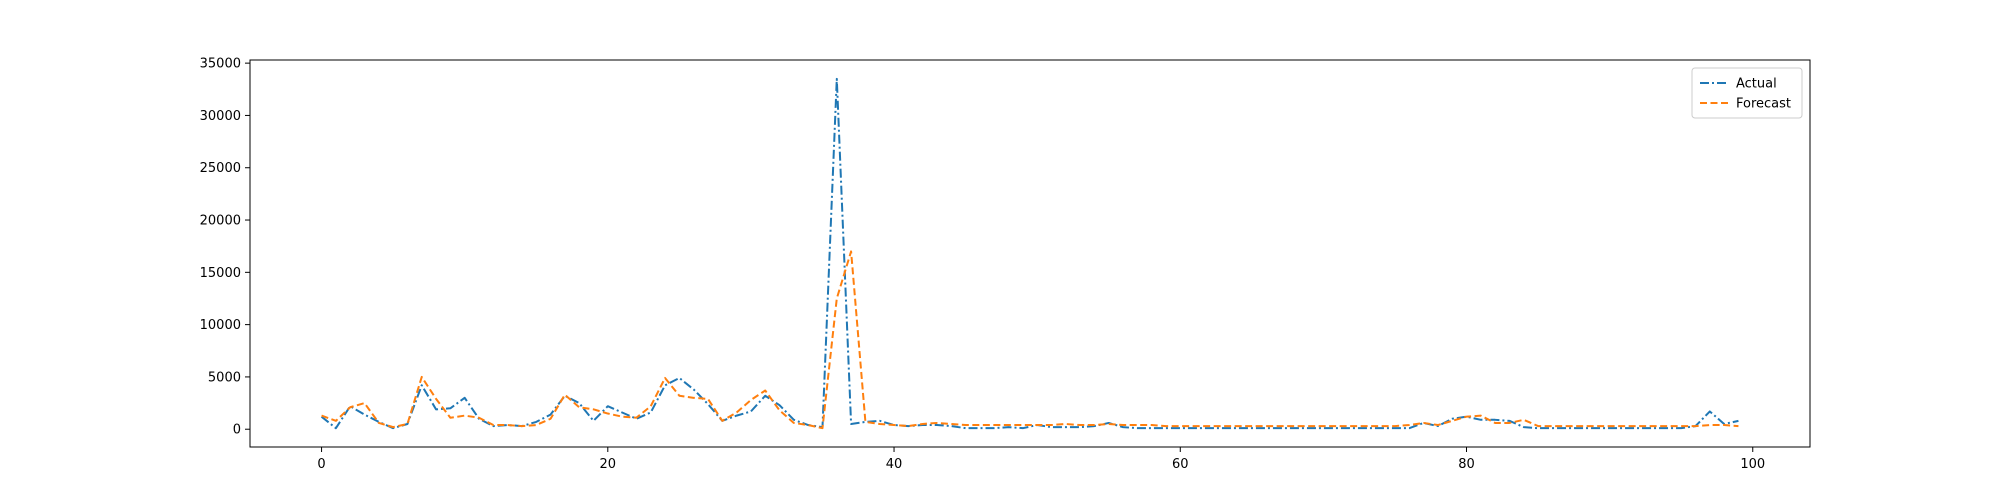 The height and width of the screenshot is (500, 2000). What do you see at coordinates (321, 464) in the screenshot?
I see `x-tick-label: 0` at bounding box center [321, 464].